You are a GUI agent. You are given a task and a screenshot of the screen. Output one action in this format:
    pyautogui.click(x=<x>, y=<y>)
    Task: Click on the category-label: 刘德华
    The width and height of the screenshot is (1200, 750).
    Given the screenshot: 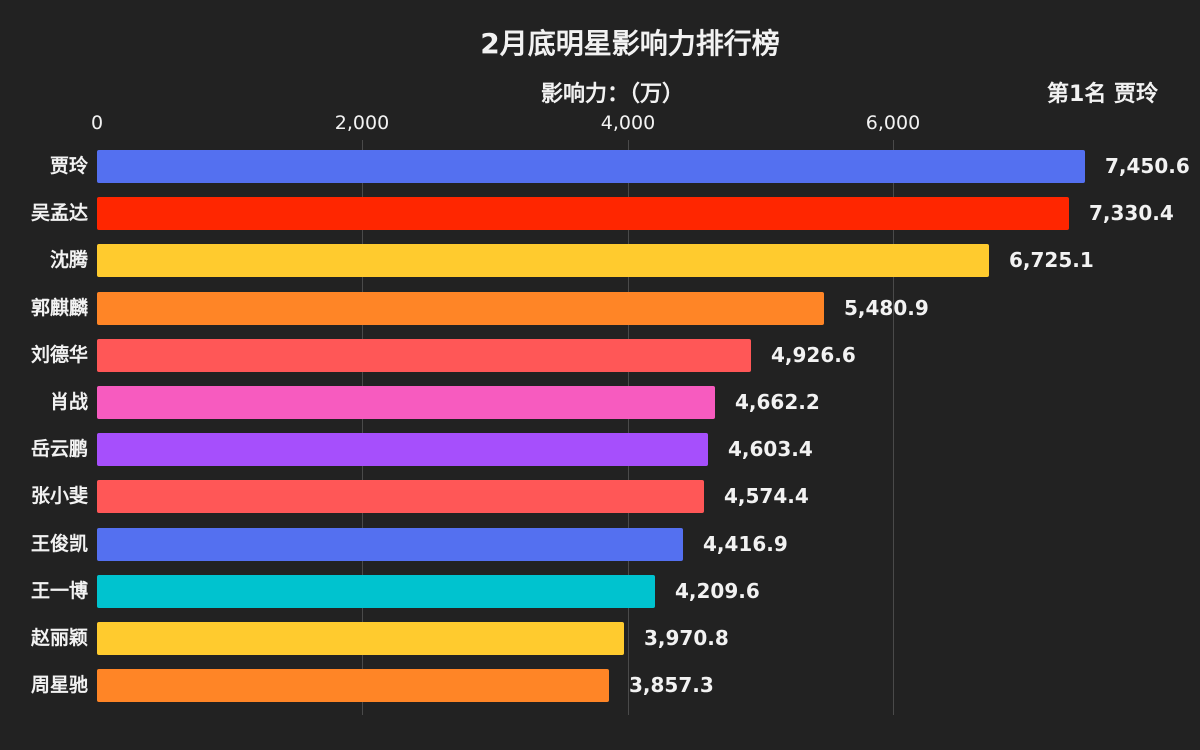 What is the action you would take?
    pyautogui.click(x=59, y=355)
    